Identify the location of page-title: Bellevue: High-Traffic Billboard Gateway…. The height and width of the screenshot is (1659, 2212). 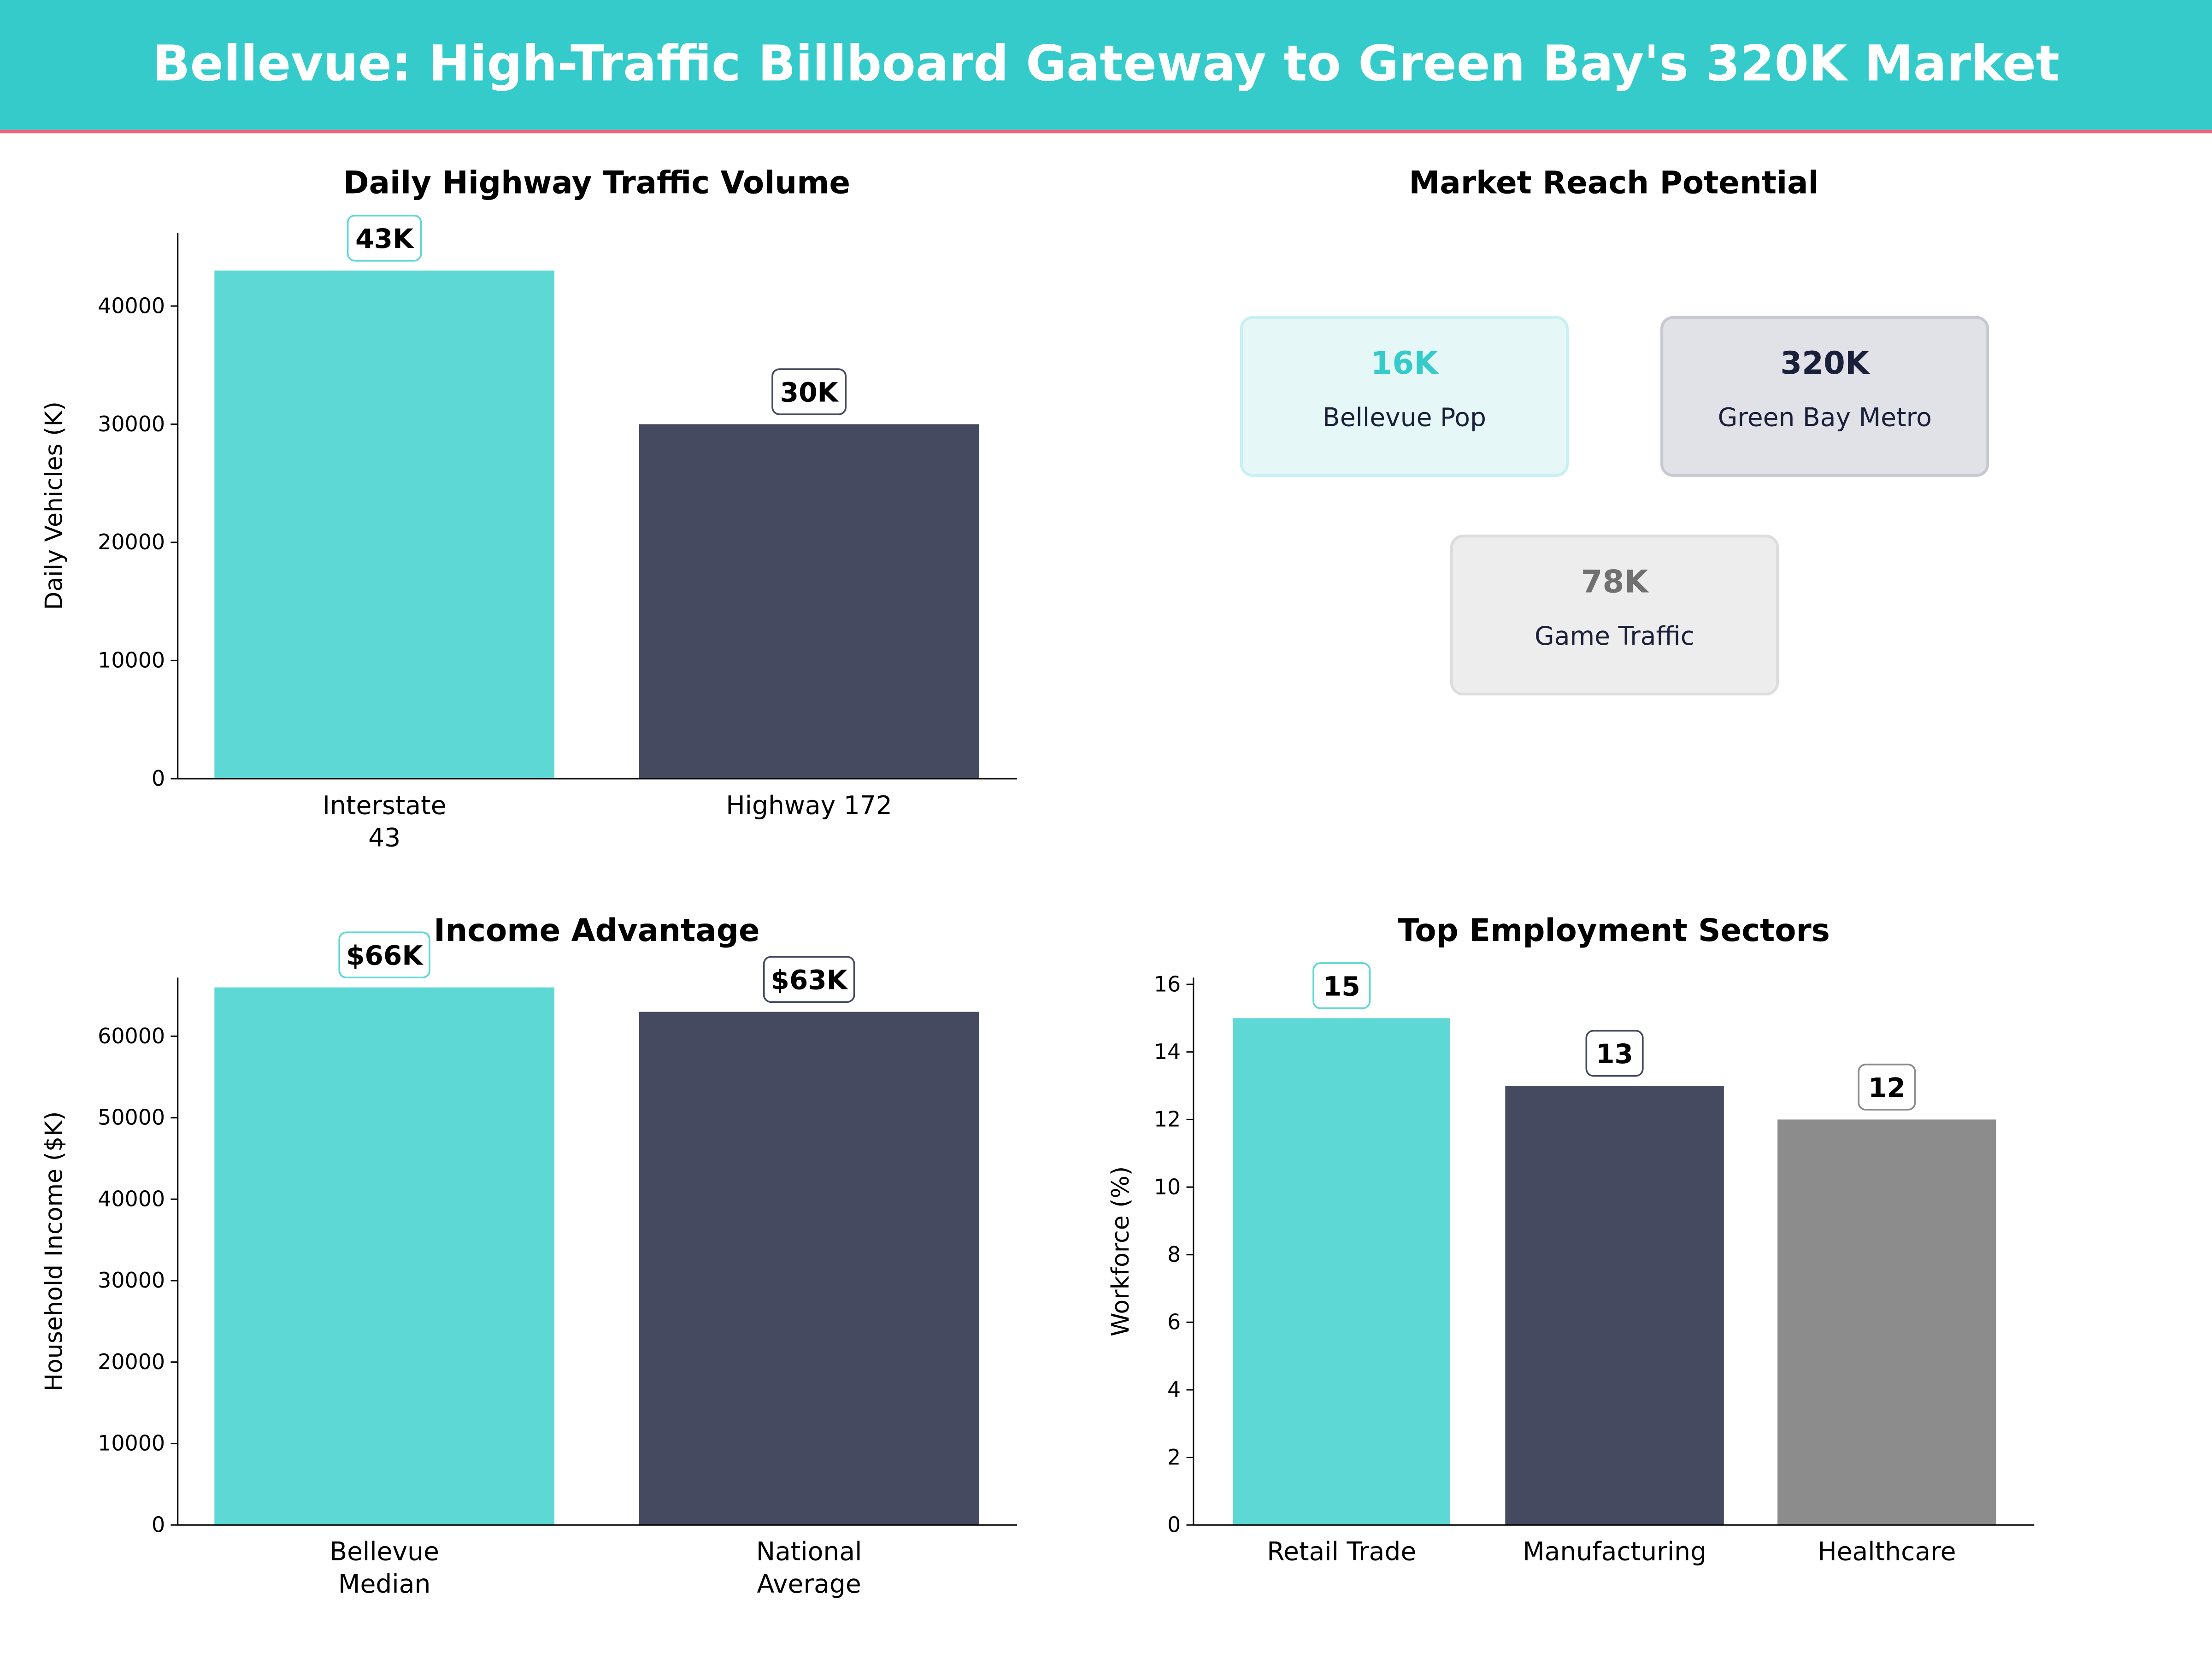
(1106, 63).